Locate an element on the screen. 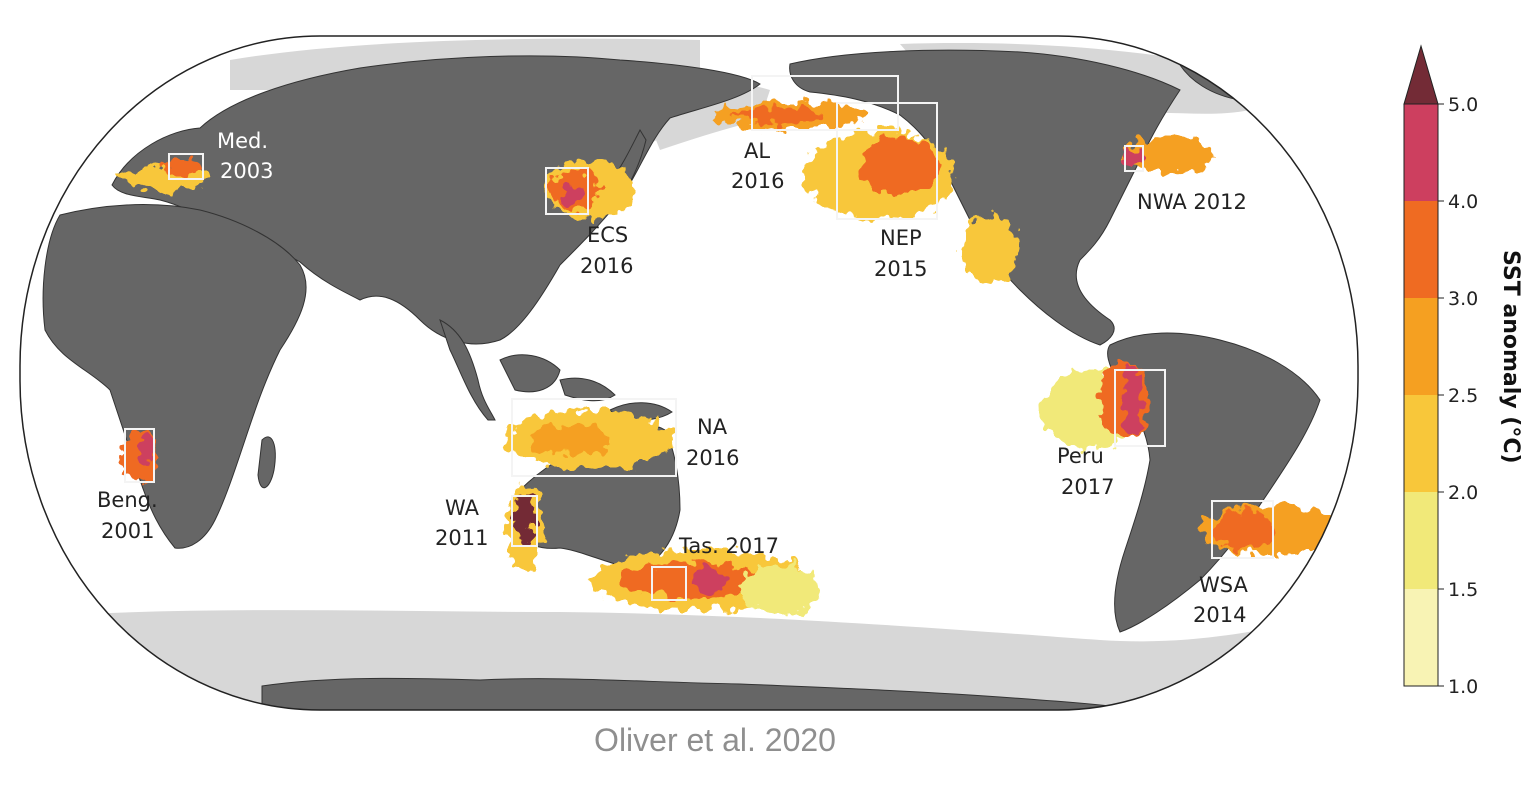 The width and height of the screenshot is (1537, 785). colorbar-tick-label: 4.0 is located at coordinates (1463, 202).